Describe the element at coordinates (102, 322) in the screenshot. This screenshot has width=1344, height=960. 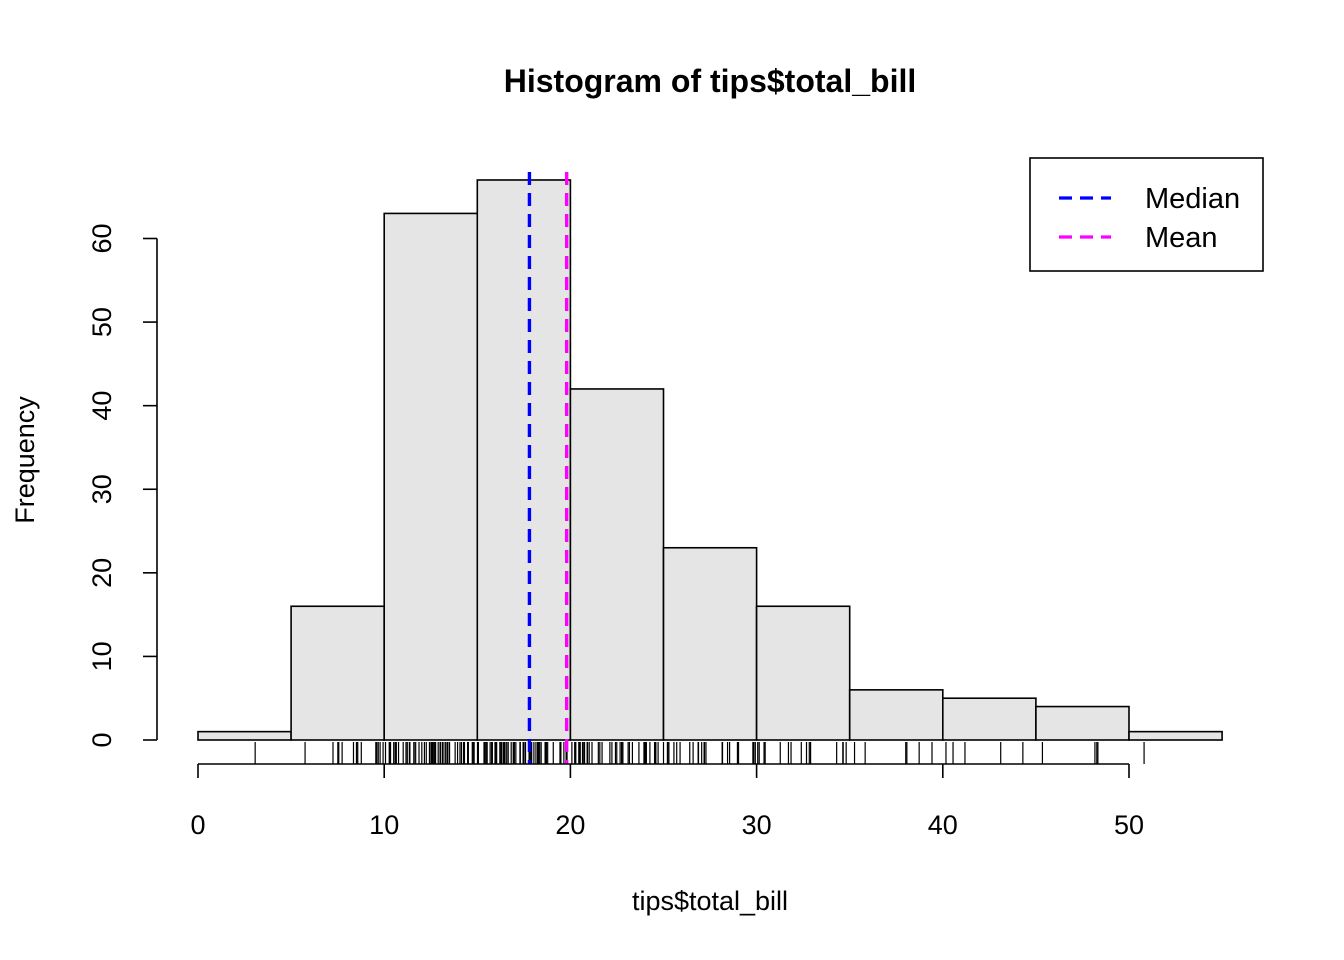
I see `y-tick-label: 50` at that location.